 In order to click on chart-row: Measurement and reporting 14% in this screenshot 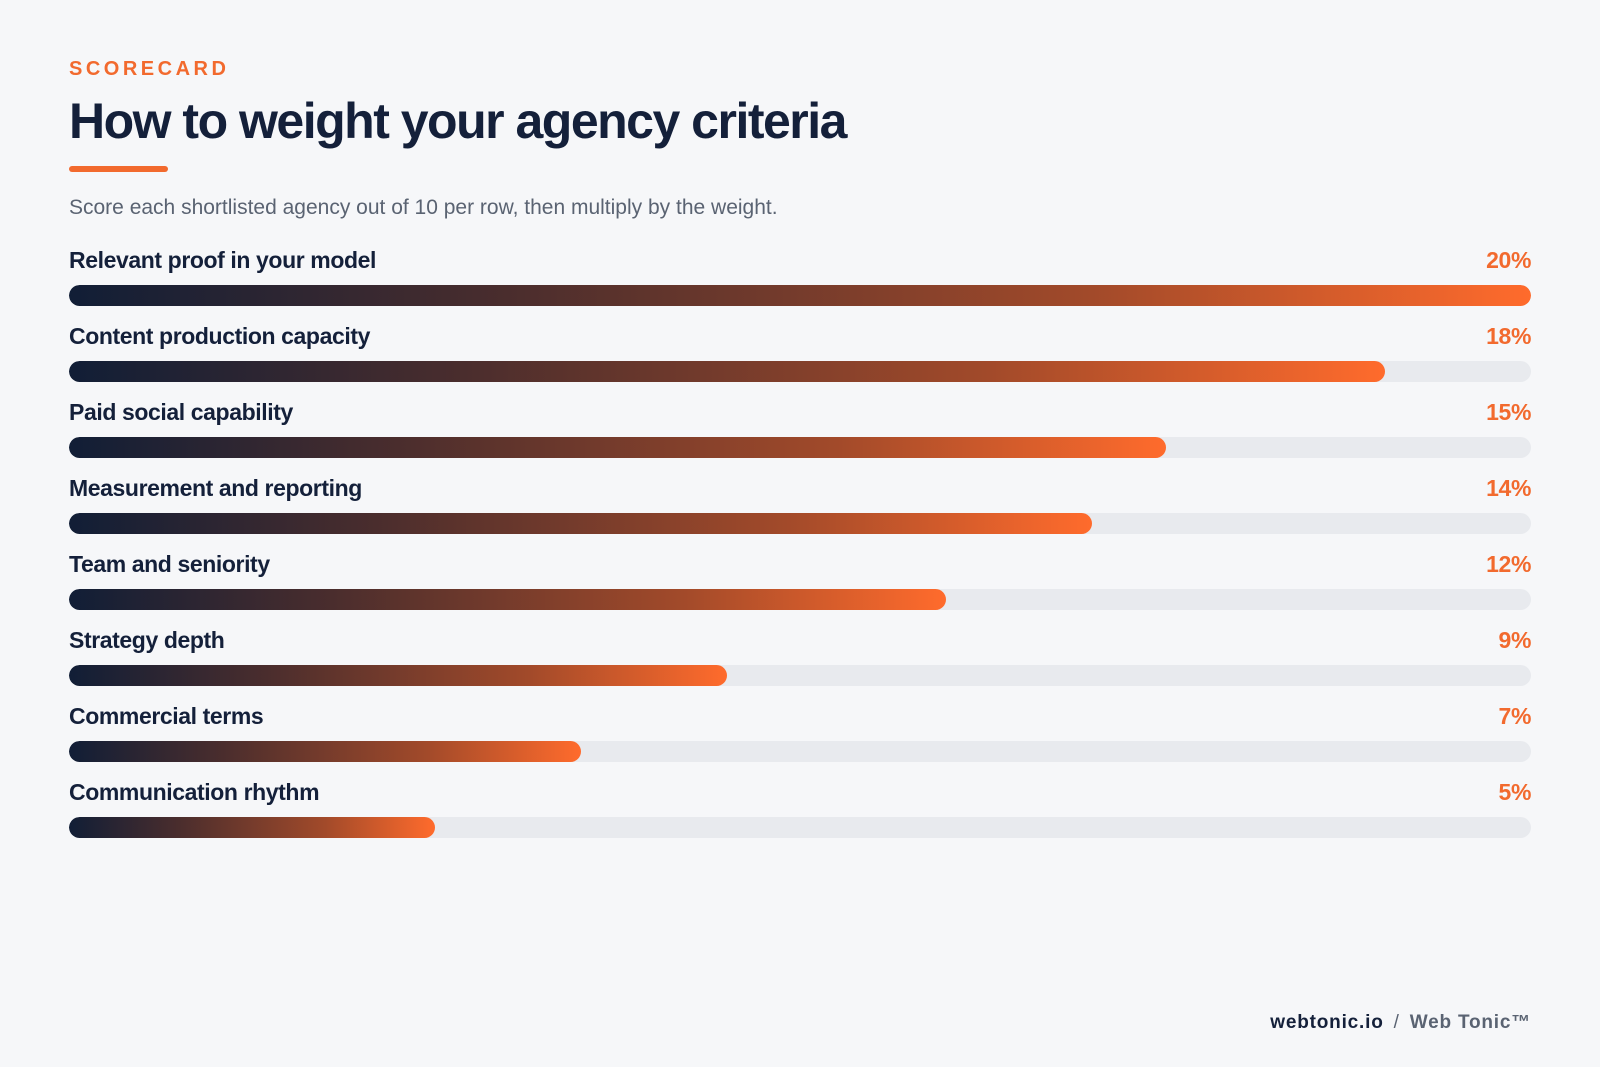, I will do `click(800, 506)`.